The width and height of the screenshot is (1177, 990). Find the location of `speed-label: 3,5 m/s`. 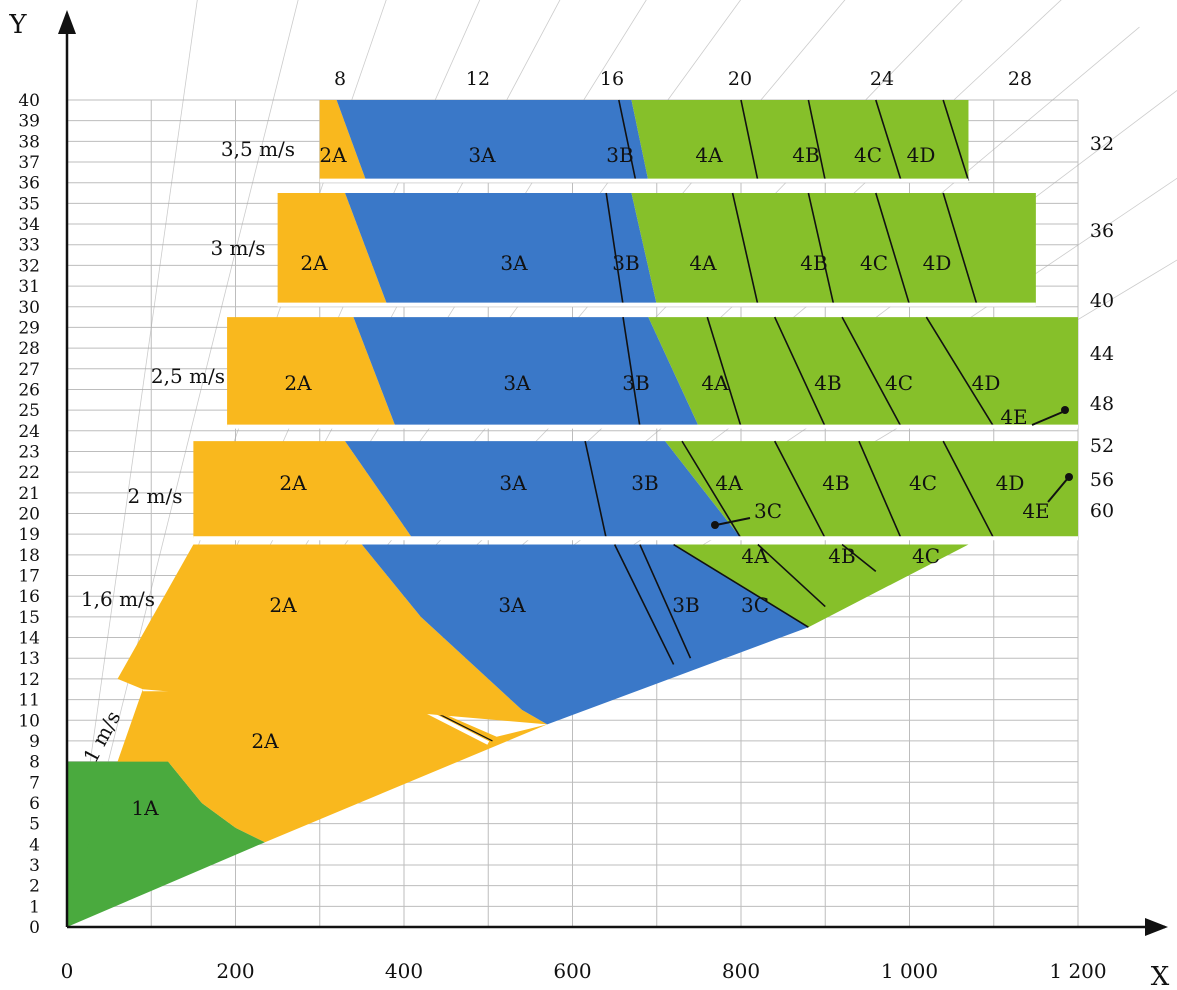

speed-label: 3,5 m/s is located at coordinates (258, 149).